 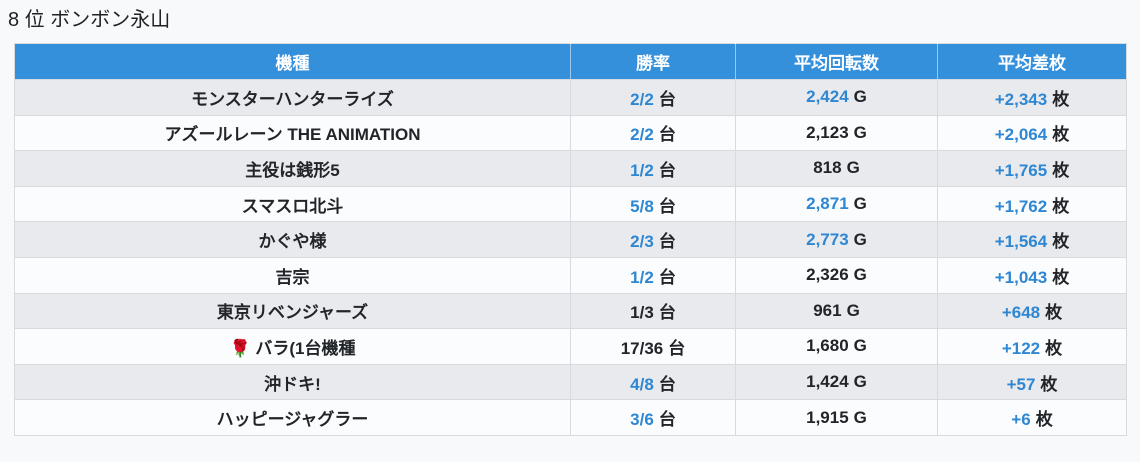 What do you see at coordinates (642, 420) in the screenshot?
I see `win-rate-value: 3/6` at bounding box center [642, 420].